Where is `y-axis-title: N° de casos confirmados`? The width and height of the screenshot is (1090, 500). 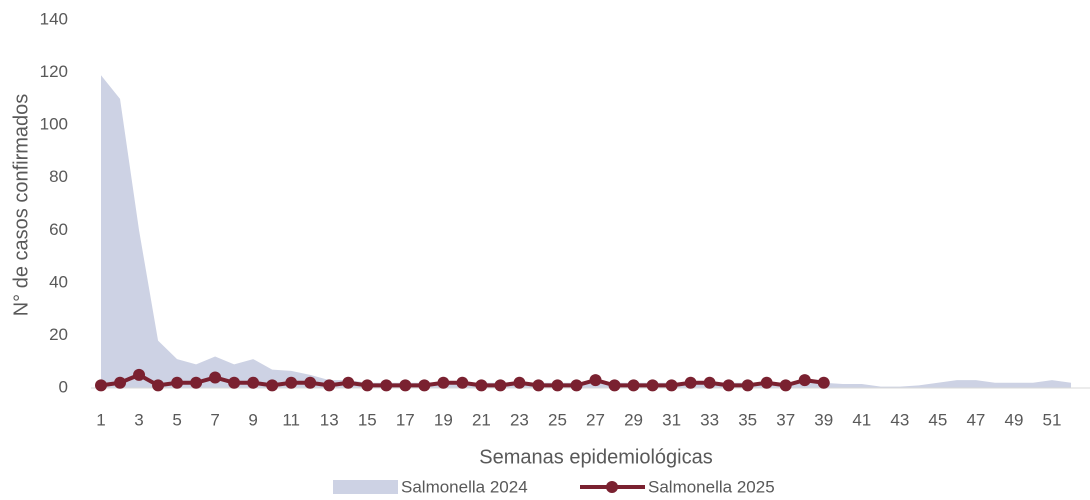
y-axis-title: N° de casos confirmados is located at coordinates (21, 205).